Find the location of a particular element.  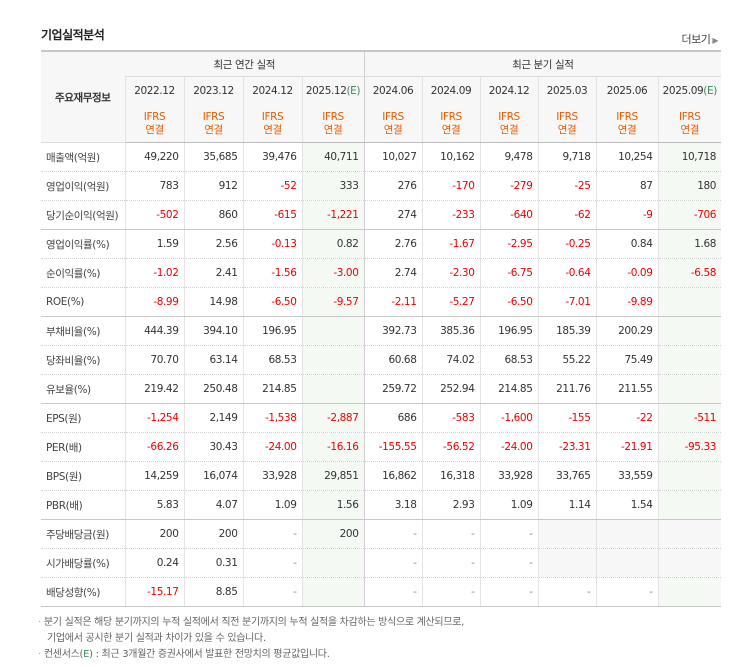

chevron-right-icon: ▶ is located at coordinates (715, 40).